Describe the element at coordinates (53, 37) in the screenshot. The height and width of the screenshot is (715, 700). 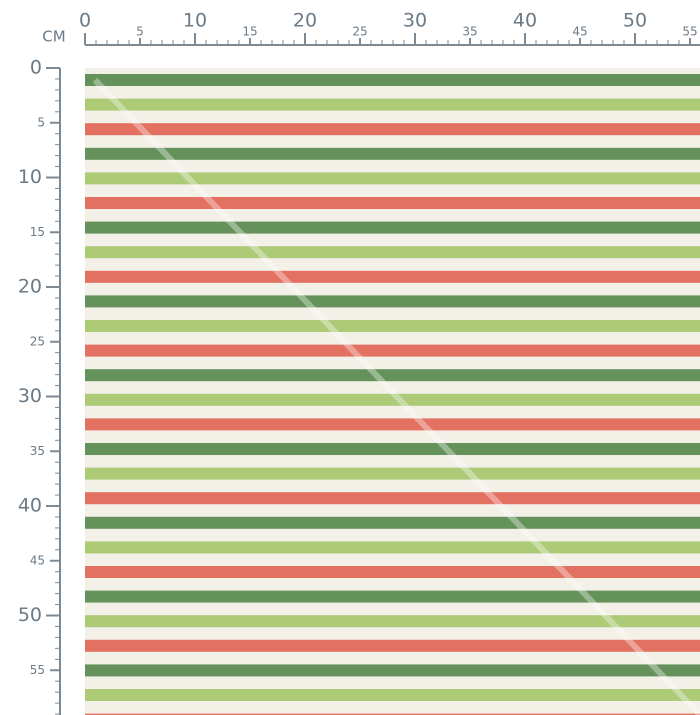
I see `unit-label: CM` at that location.